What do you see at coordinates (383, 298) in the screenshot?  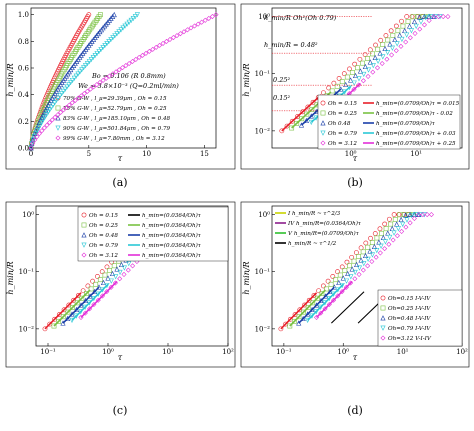 I see `panel-d-legend-marker` at bounding box center [383, 298].